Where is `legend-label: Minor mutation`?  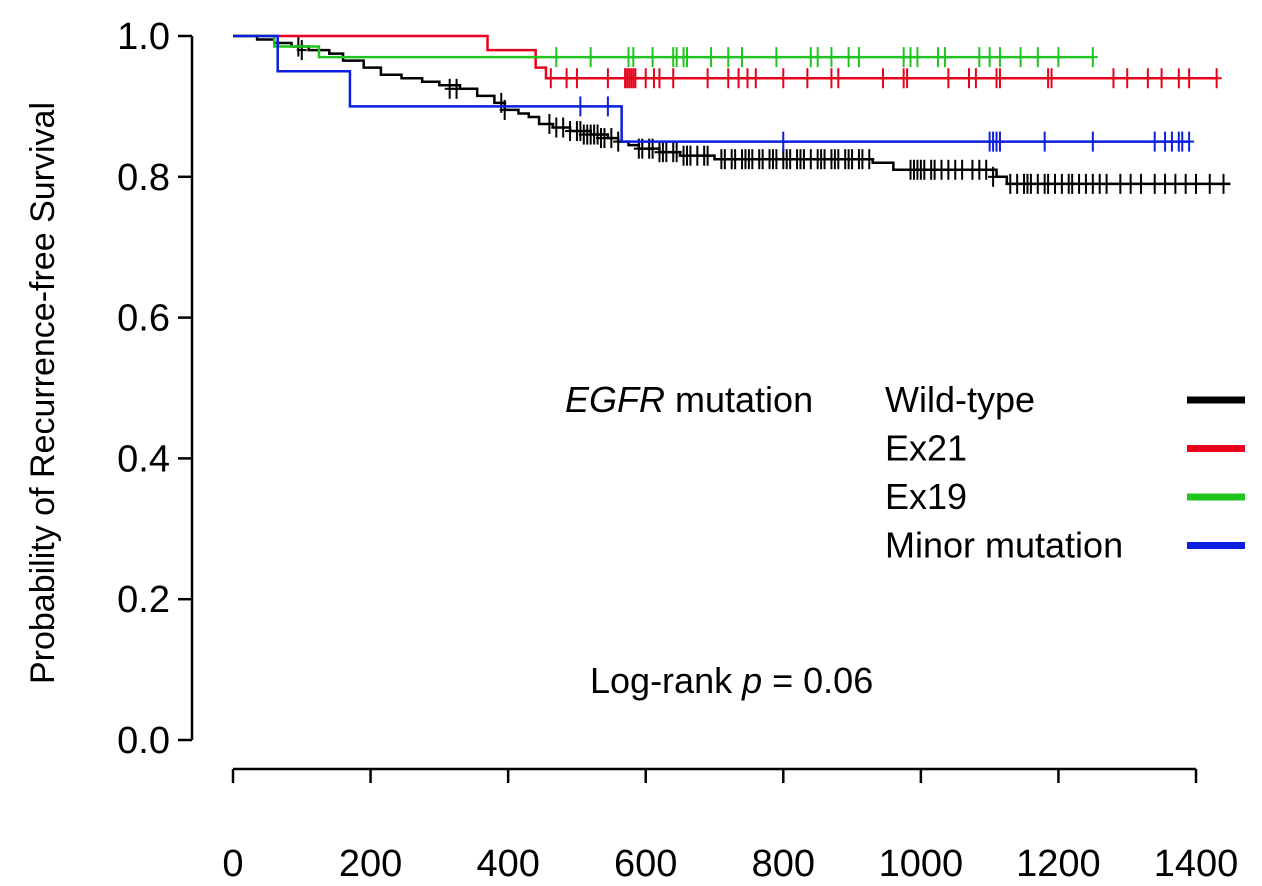
legend-label: Minor mutation is located at coordinates (1004, 545).